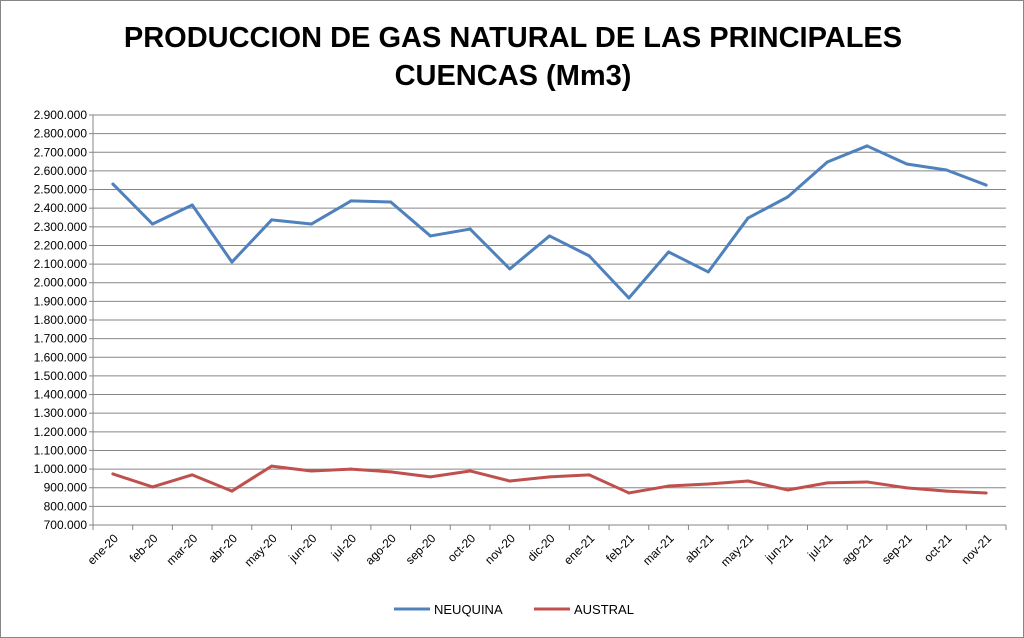 The height and width of the screenshot is (638, 1024). What do you see at coordinates (61, 339) in the screenshot?
I see `y-tick-label: 1.700.000` at bounding box center [61, 339].